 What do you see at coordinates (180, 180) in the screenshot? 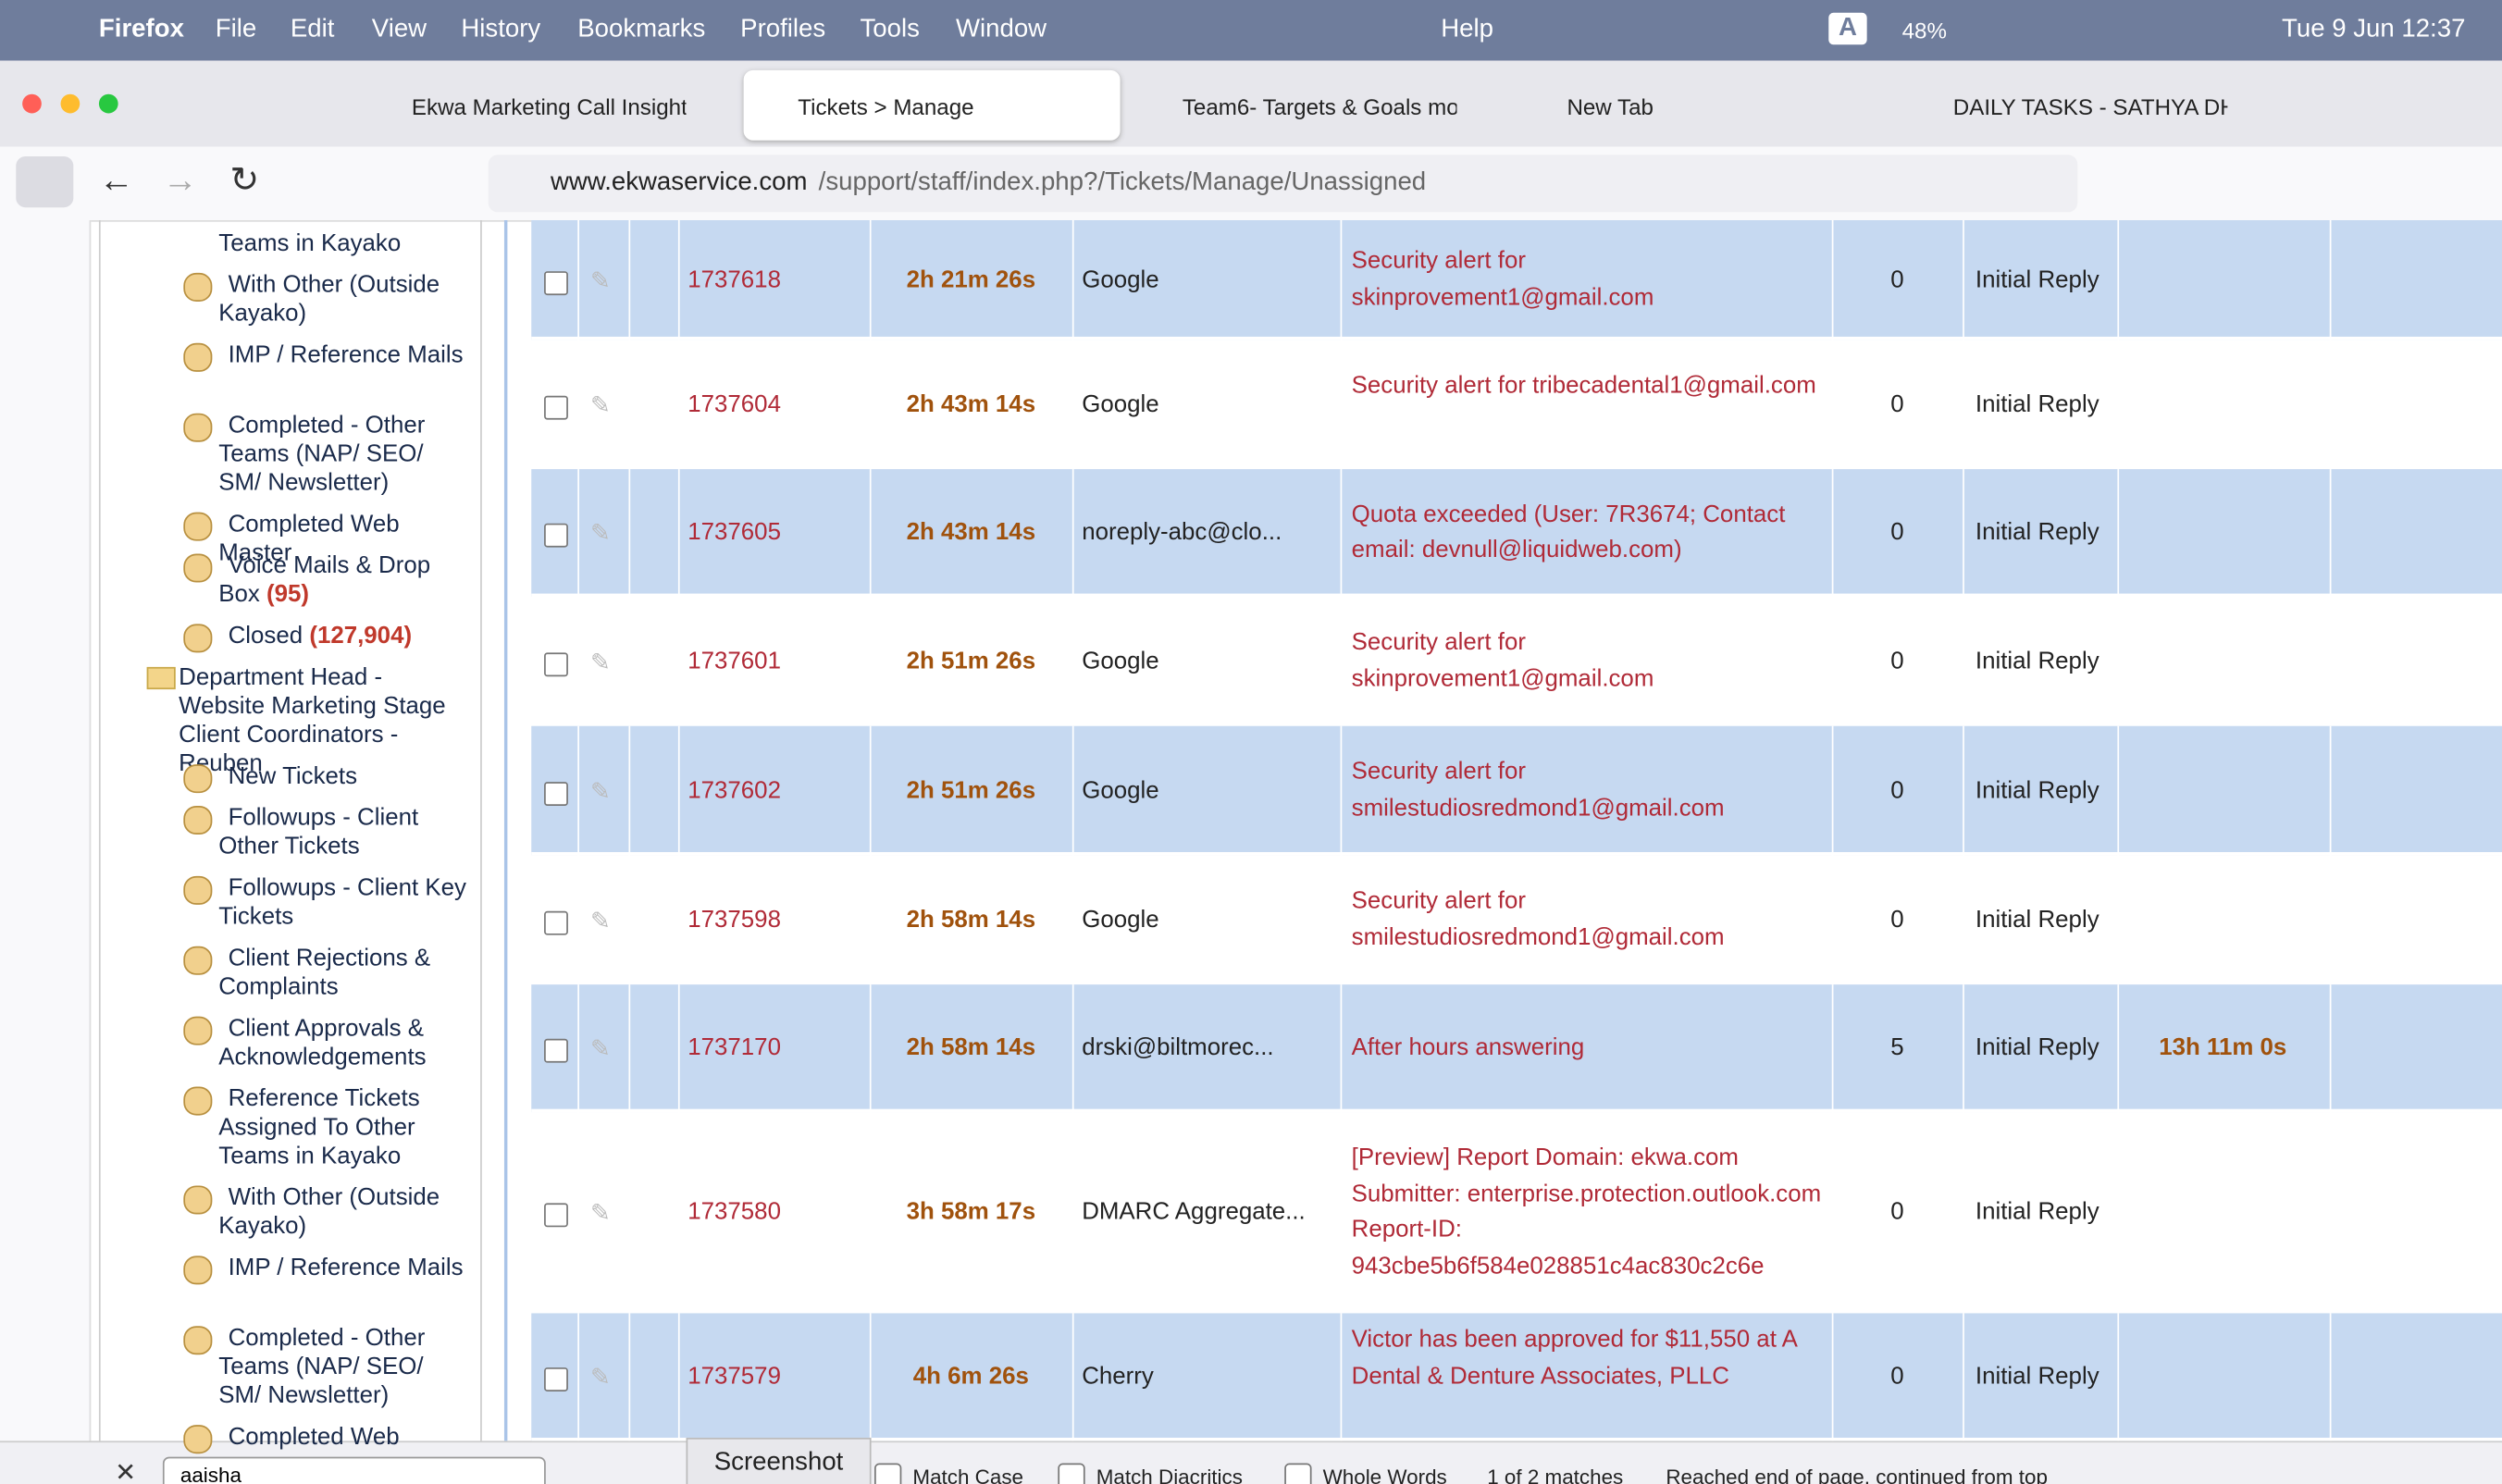
I see `forward-button: →` at bounding box center [180, 180].